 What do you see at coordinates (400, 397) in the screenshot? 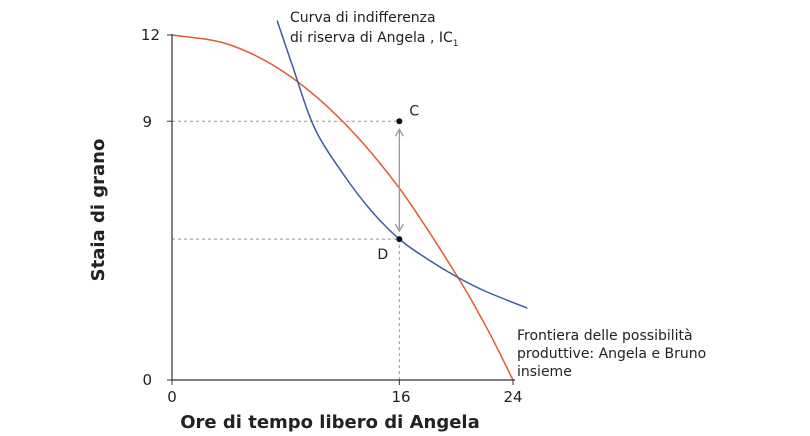
I see `x-tick-label-16: 16` at bounding box center [400, 397].